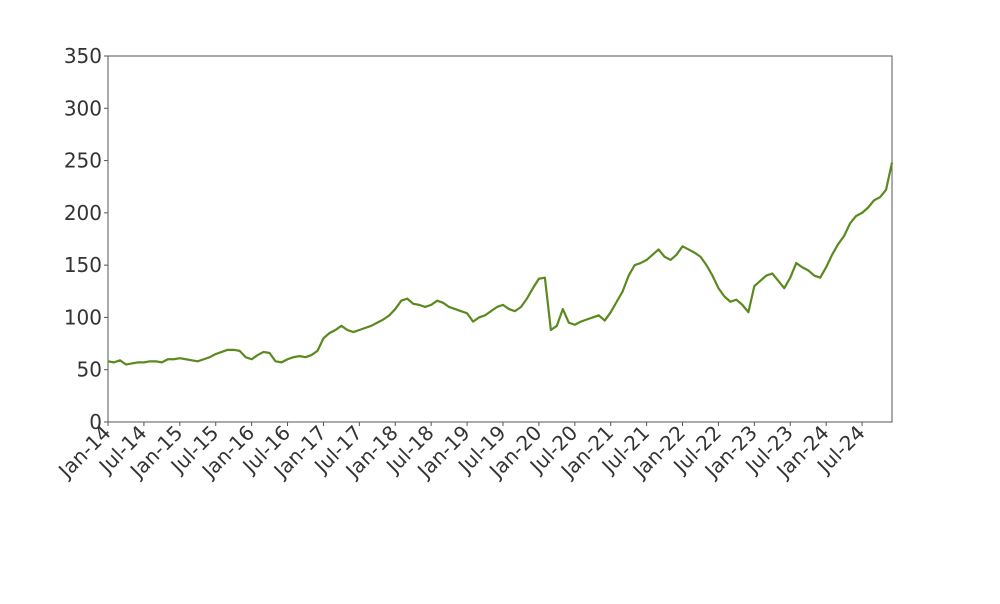  I want to click on y-tick-label: 0, so click(95, 422).